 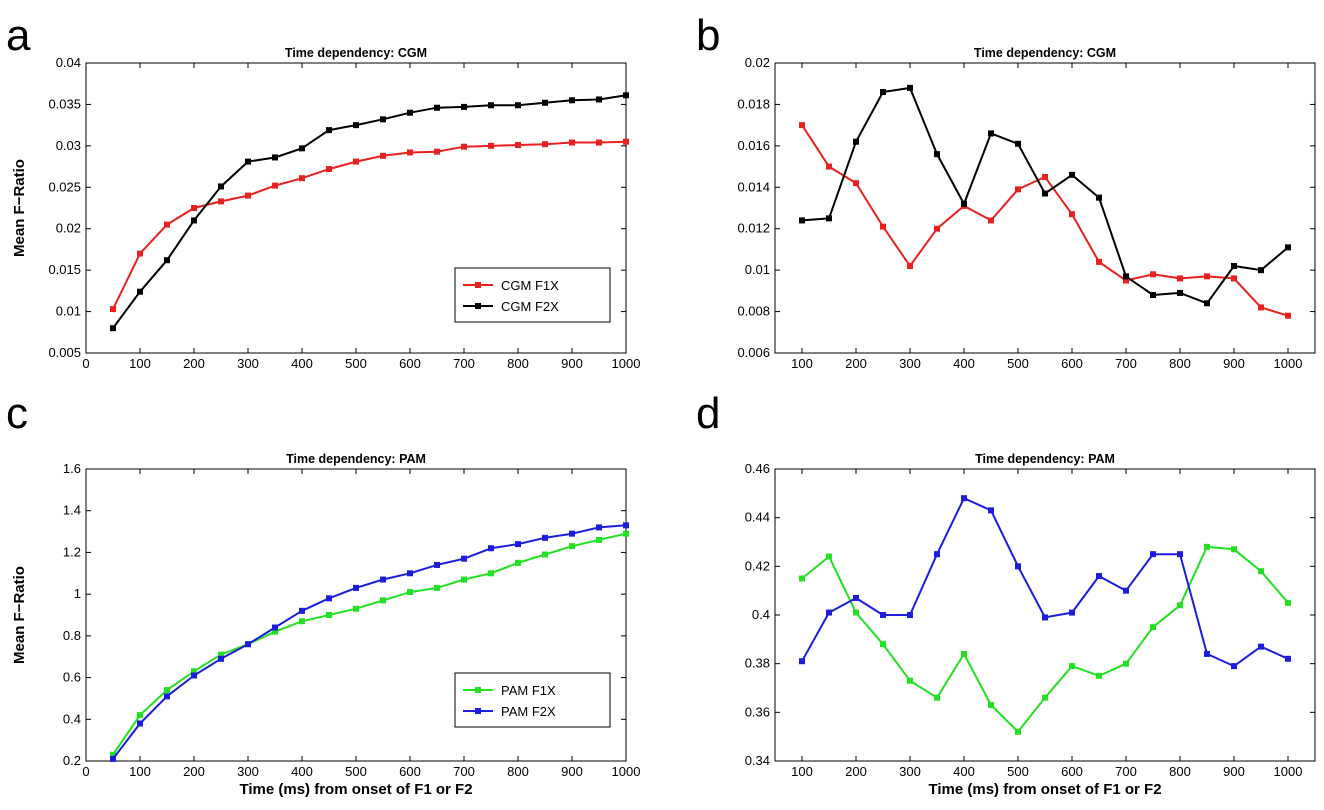 I want to click on x-tick-label: 800, so click(x=1180, y=771).